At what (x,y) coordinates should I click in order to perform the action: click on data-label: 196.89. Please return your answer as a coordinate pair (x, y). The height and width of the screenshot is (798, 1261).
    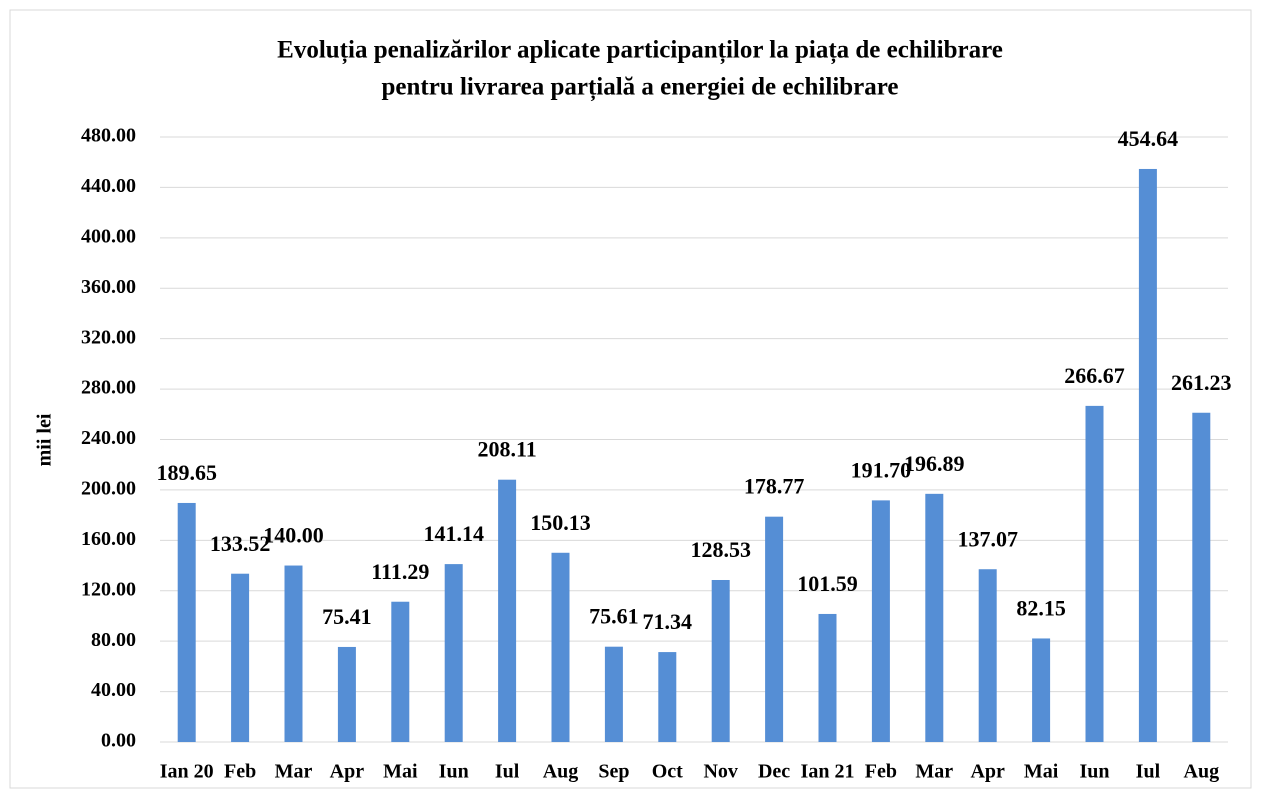
    Looking at the image, I should click on (934, 463).